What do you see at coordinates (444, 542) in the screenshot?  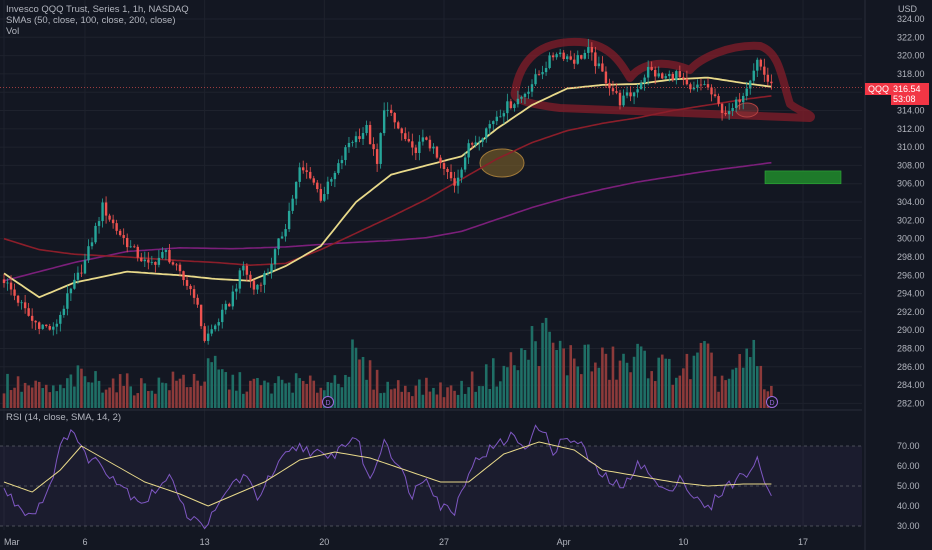 I see `time-tick-label: 27` at bounding box center [444, 542].